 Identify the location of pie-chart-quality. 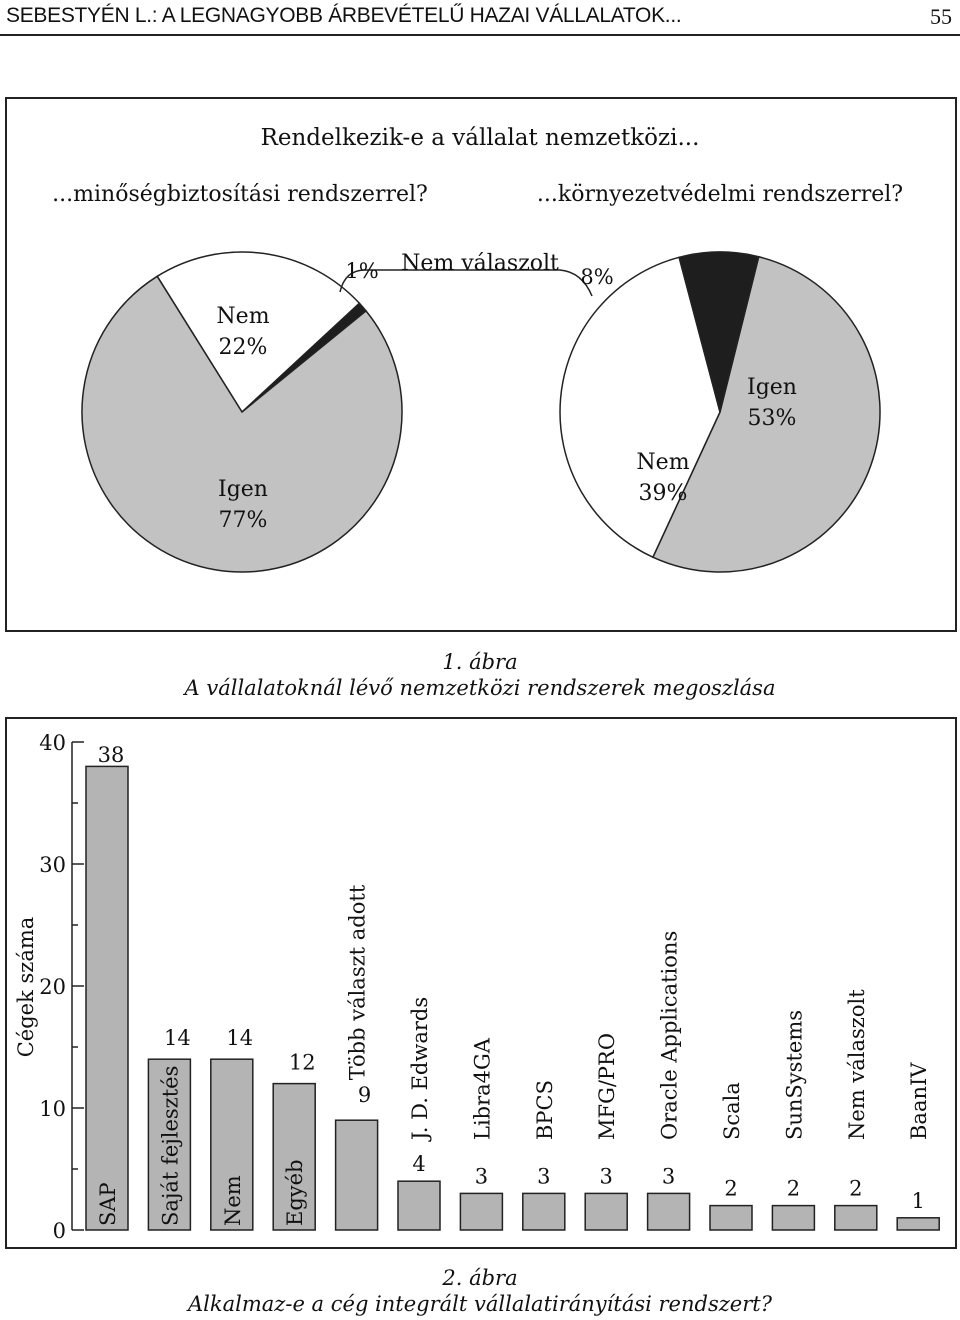
(242, 412).